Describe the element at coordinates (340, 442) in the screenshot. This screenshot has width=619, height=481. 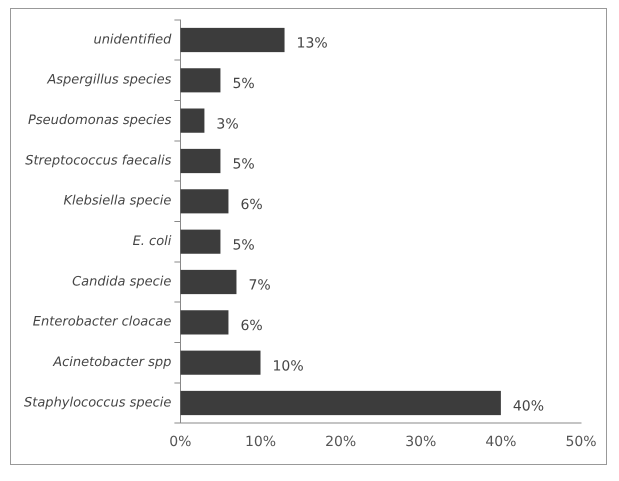
I see `x-tick-label: 20%` at that location.